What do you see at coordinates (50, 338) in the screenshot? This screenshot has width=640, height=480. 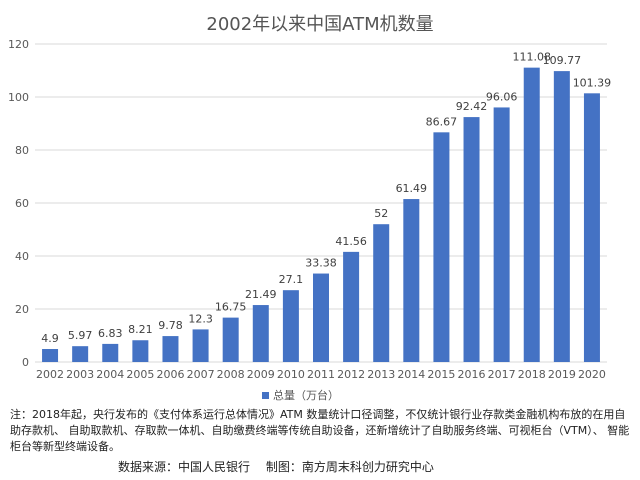 I see `data-label: 4.9` at bounding box center [50, 338].